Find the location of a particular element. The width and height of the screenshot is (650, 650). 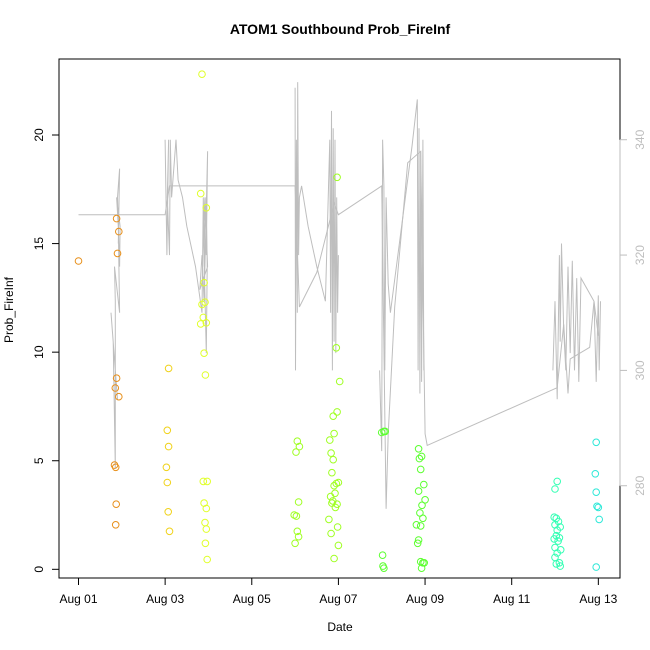

y2-tick-label: 300 is located at coordinates (640, 370).